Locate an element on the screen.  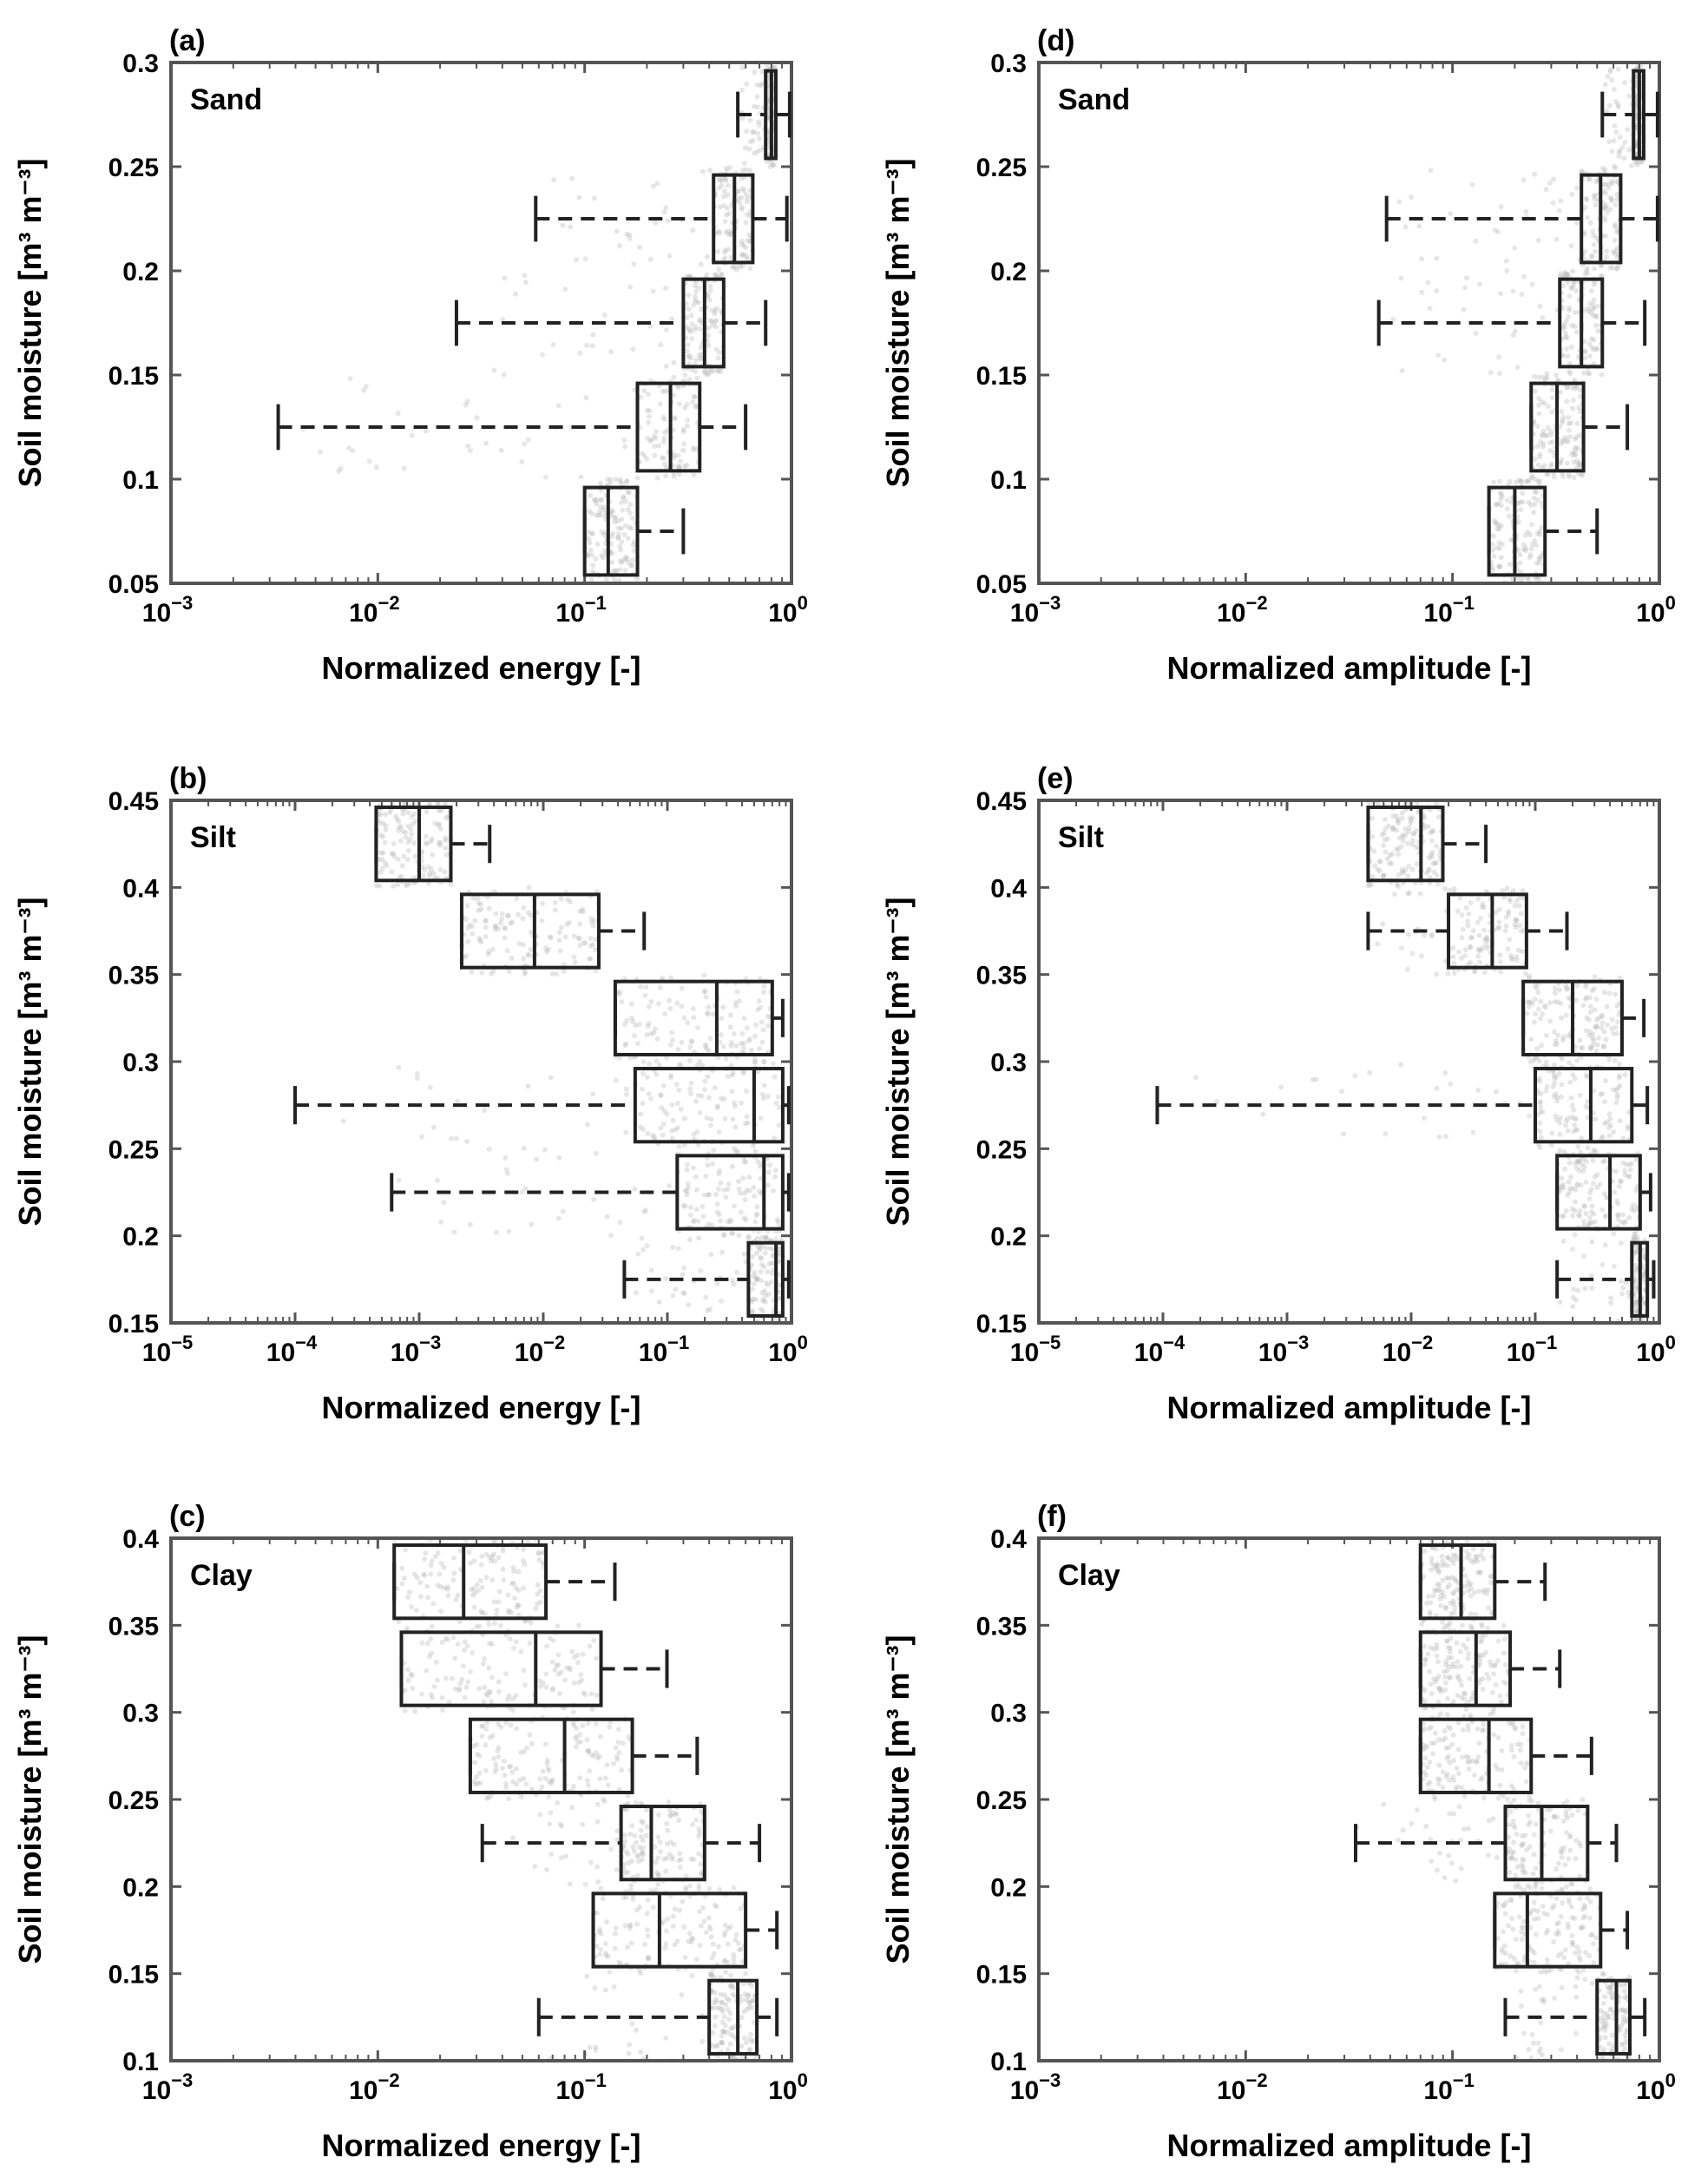
texture-label: Silt is located at coordinates (1081, 837).